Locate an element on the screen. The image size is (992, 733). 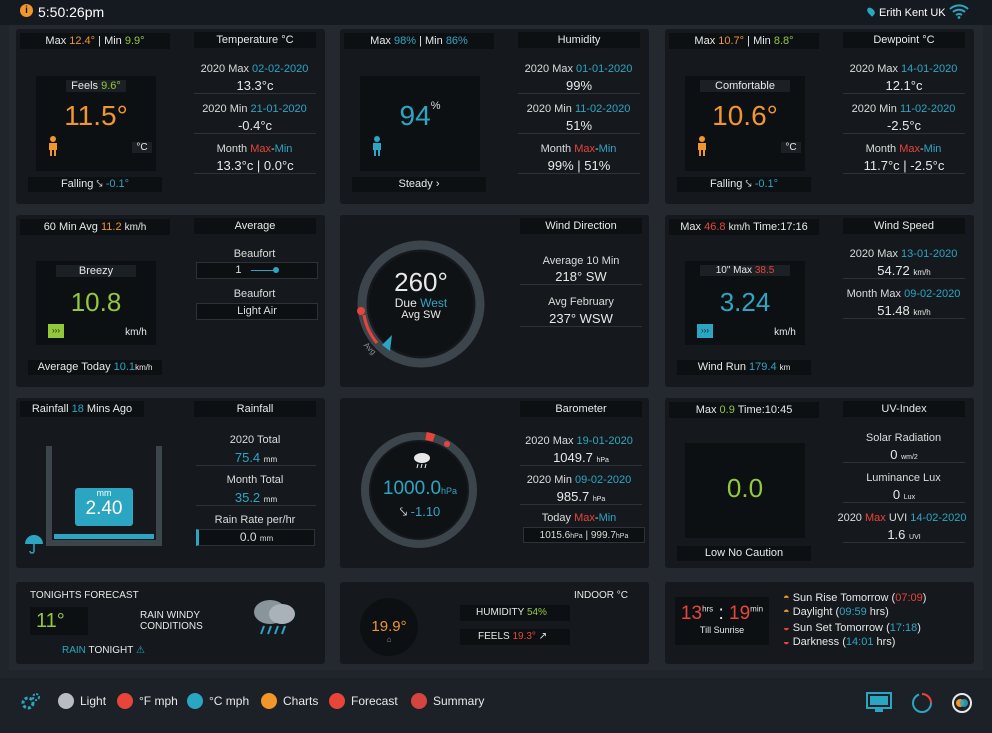
barometer-dial is located at coordinates (419, 490).